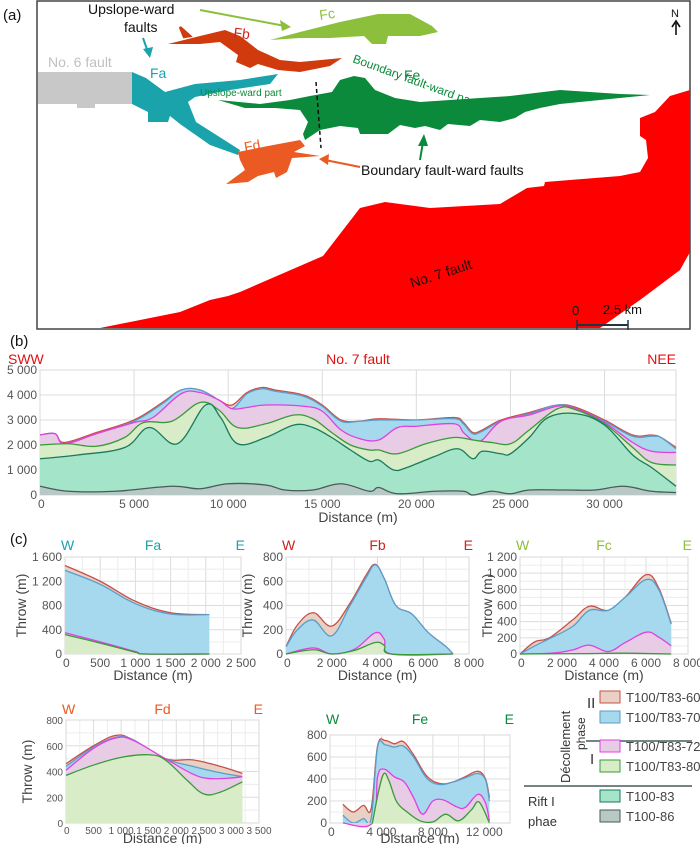 The image size is (700, 844). I want to click on panel-c-label: (c), so click(19, 539).